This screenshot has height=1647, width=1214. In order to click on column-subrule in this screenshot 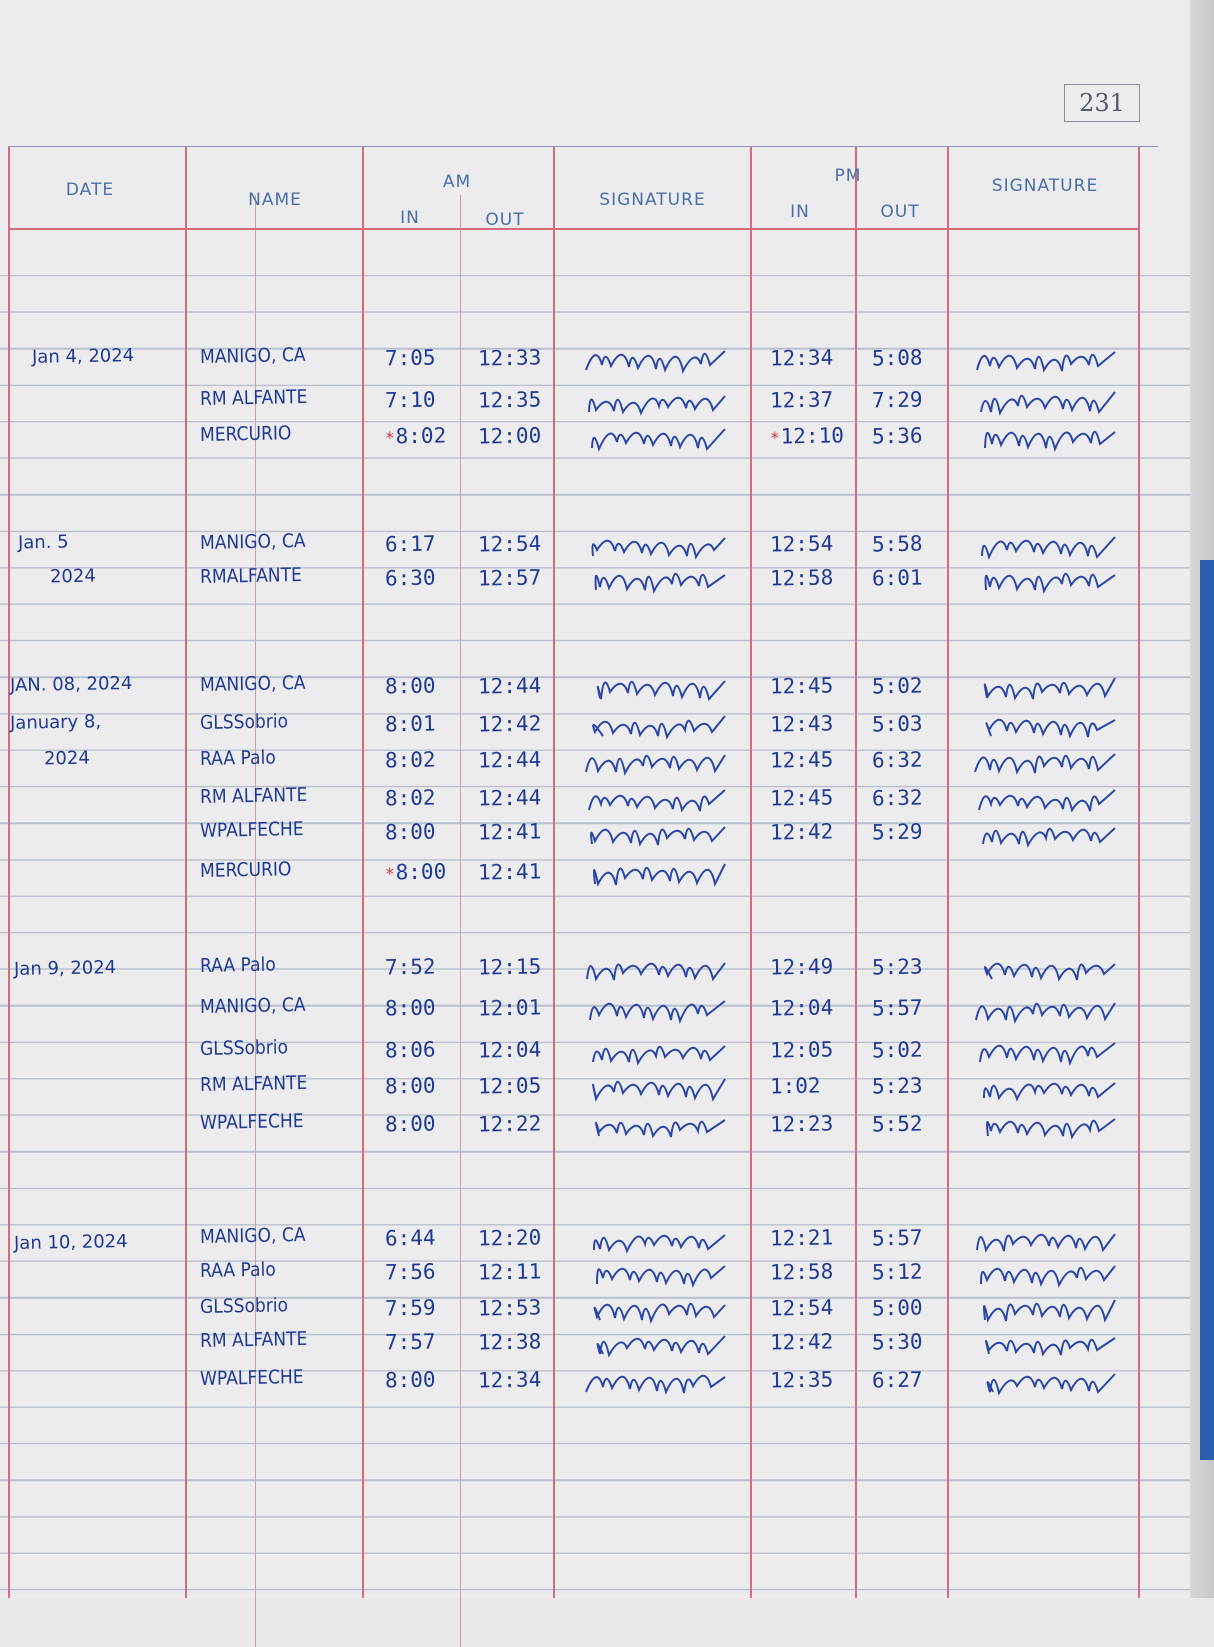, I will do `click(460, 921)`.